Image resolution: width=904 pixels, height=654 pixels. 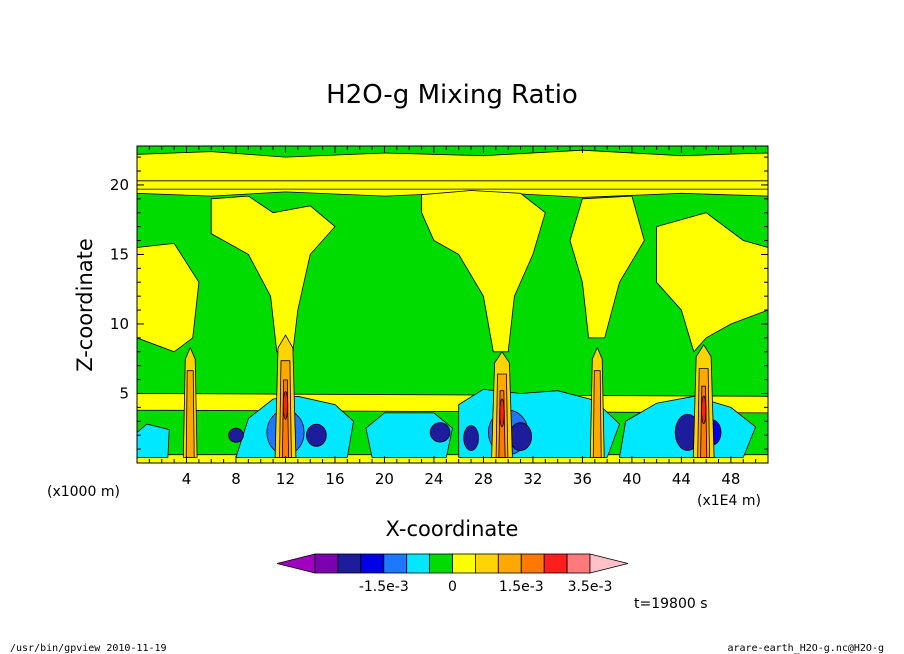 I want to click on y-tick-label: 10, so click(x=119, y=324).